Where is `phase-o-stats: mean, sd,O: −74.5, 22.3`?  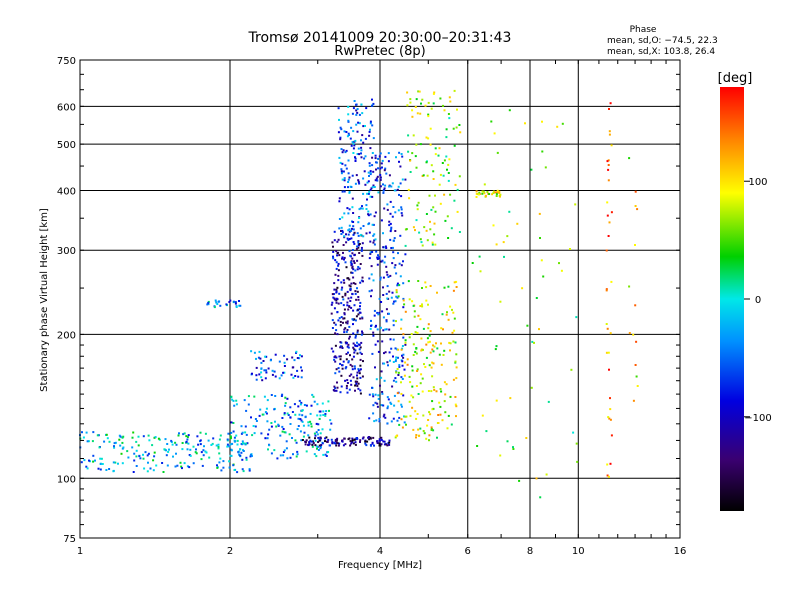
phase-o-stats: mean, sd,O: −74.5, 22.3 is located at coordinates (662, 41).